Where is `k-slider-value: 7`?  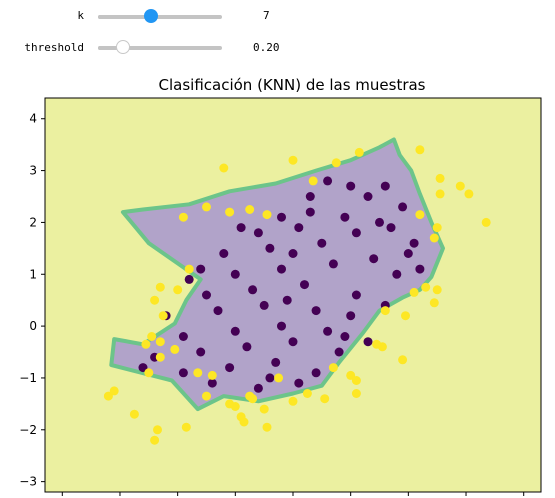
k-slider-value: 7 is located at coordinates (266, 15).